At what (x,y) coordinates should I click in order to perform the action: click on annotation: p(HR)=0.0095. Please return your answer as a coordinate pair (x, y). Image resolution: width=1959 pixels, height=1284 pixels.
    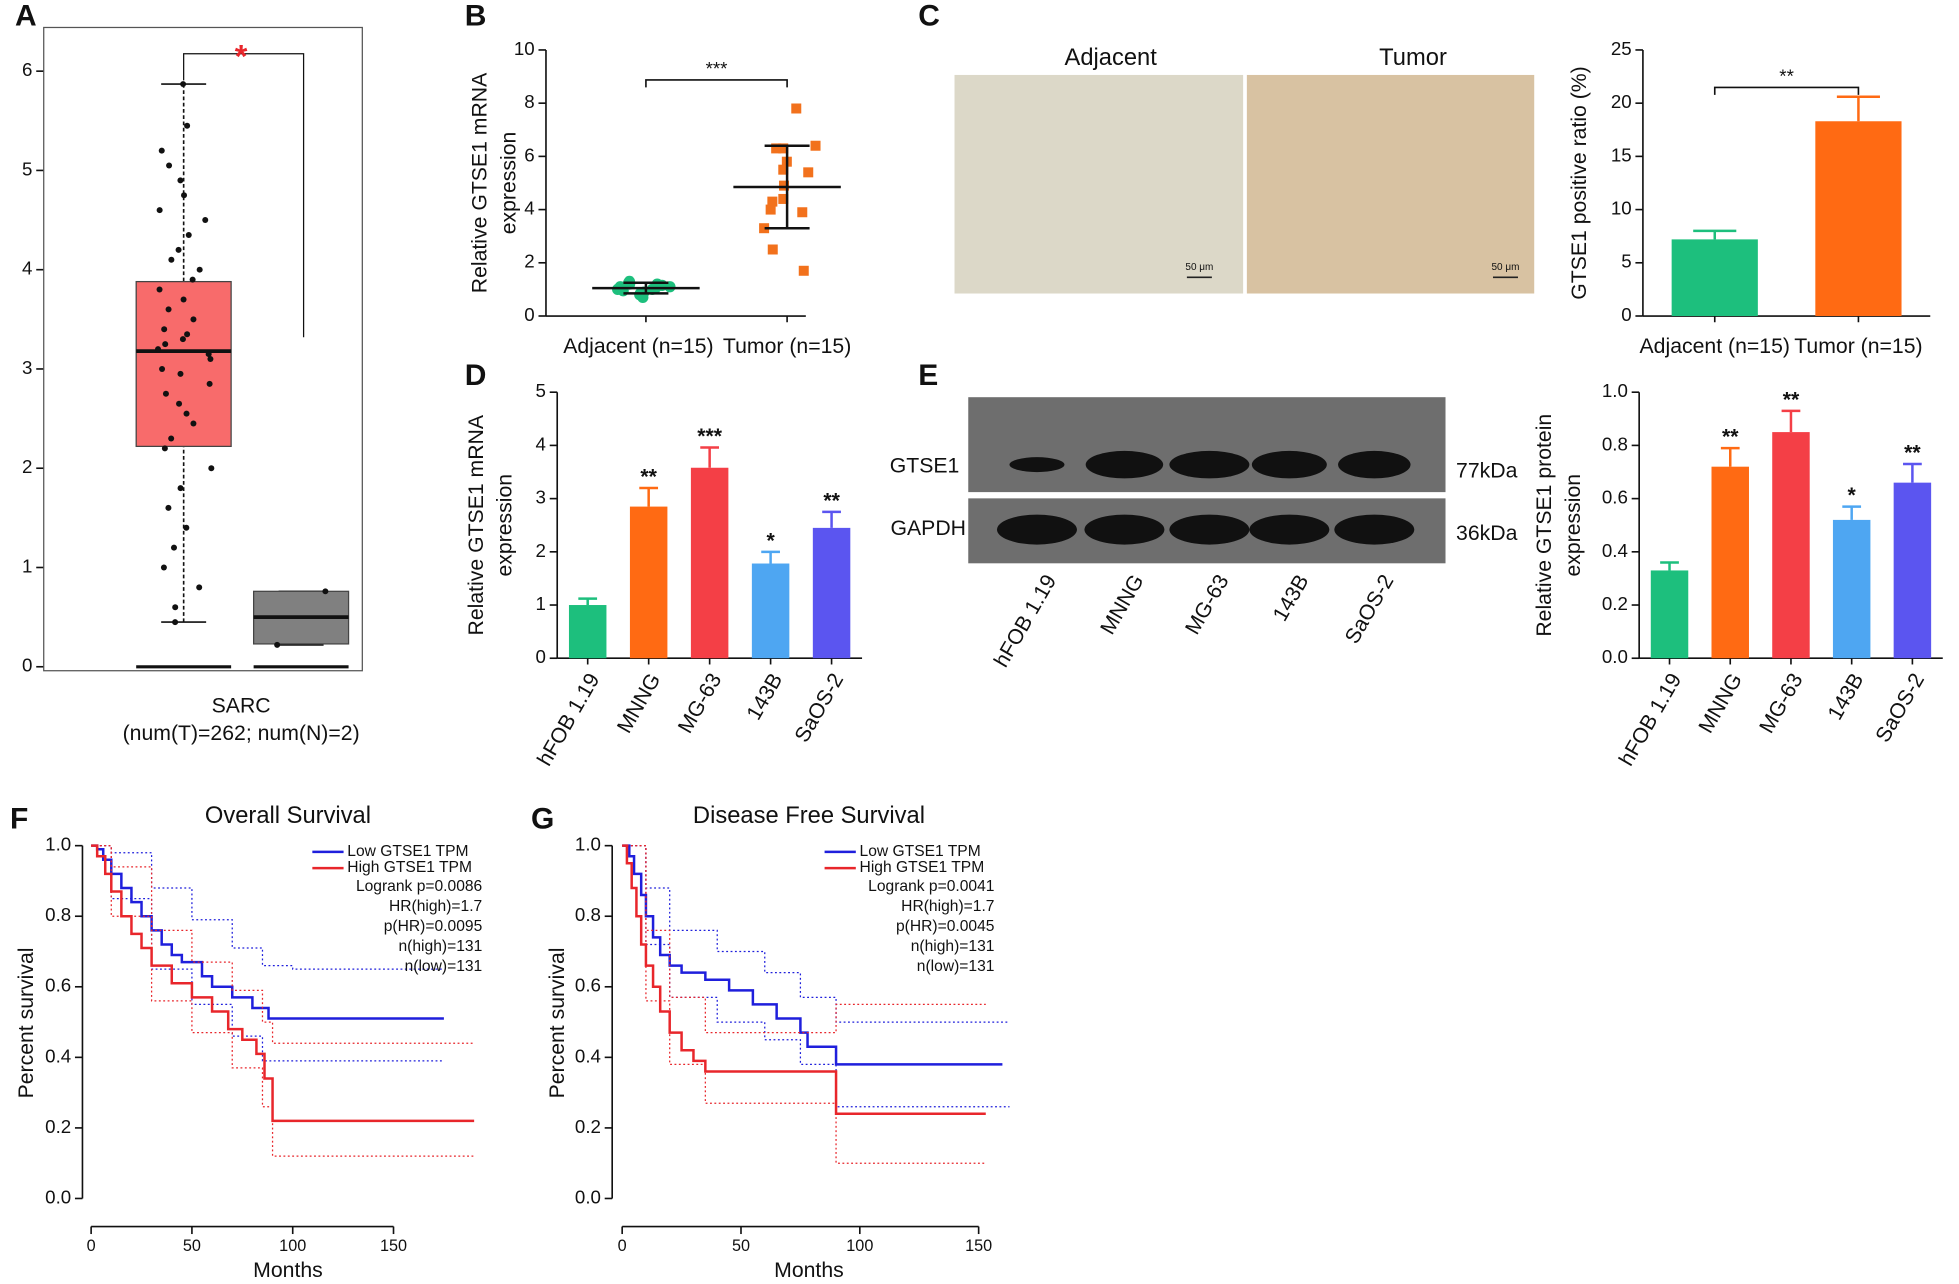
    Looking at the image, I should click on (433, 926).